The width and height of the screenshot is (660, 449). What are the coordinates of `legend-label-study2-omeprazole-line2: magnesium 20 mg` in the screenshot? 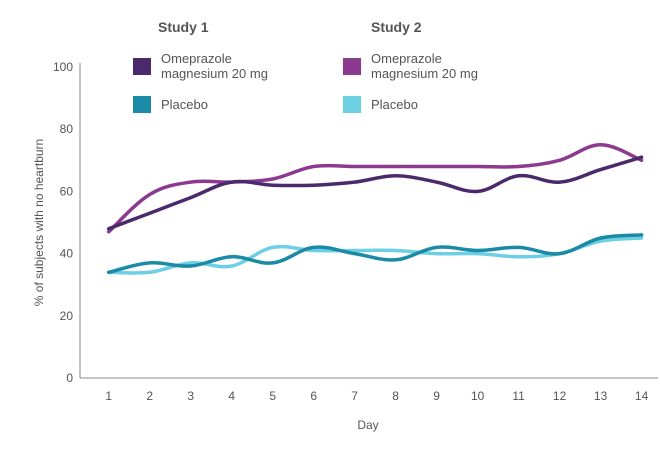 It's located at (424, 73).